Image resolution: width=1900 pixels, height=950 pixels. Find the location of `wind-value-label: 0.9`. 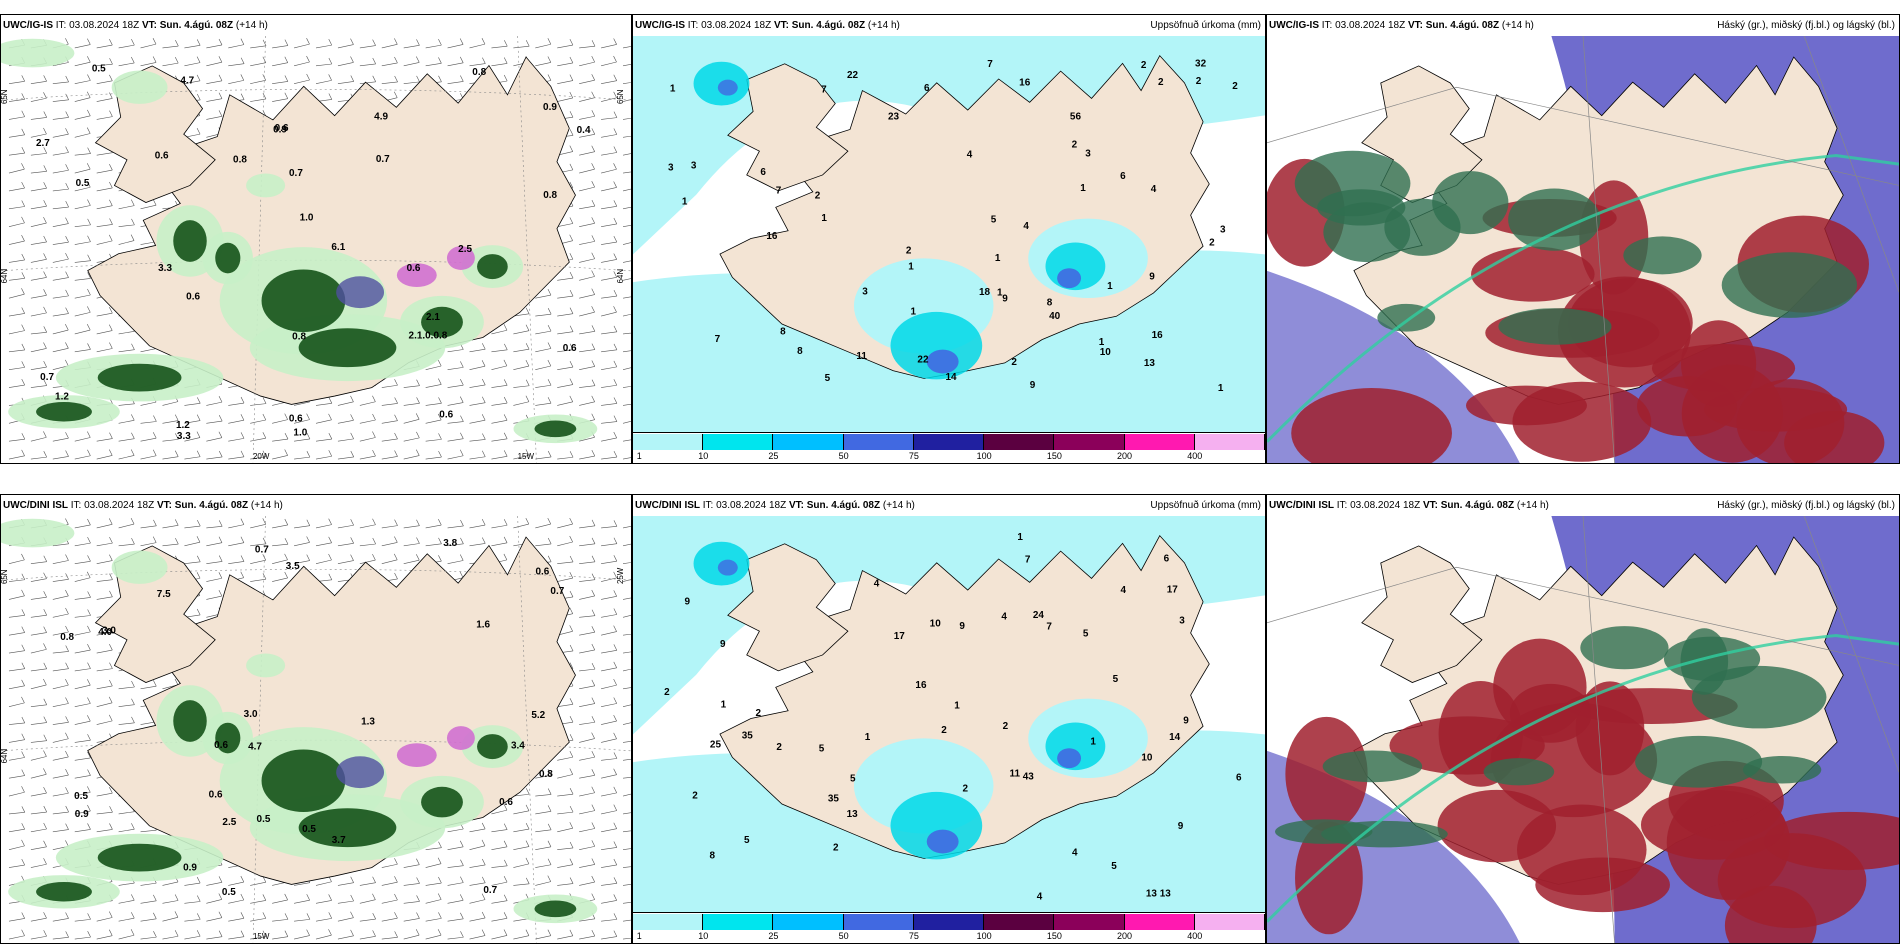

wind-value-label: 0.9 is located at coordinates (550, 107).